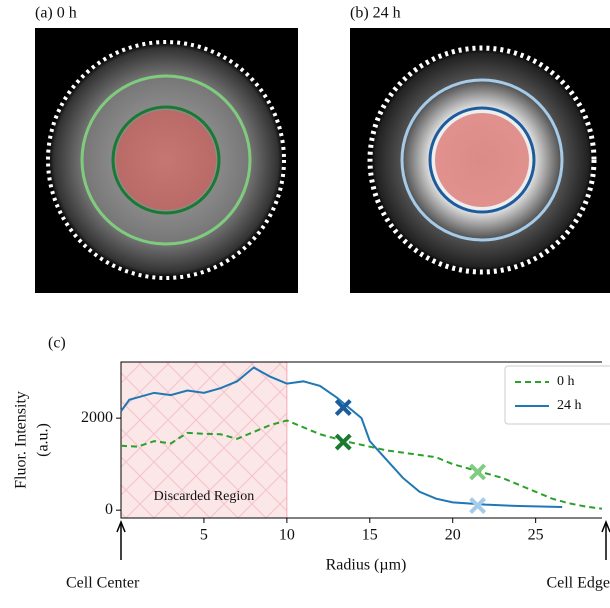  What do you see at coordinates (204, 440) in the screenshot?
I see `discarded-region` at bounding box center [204, 440].